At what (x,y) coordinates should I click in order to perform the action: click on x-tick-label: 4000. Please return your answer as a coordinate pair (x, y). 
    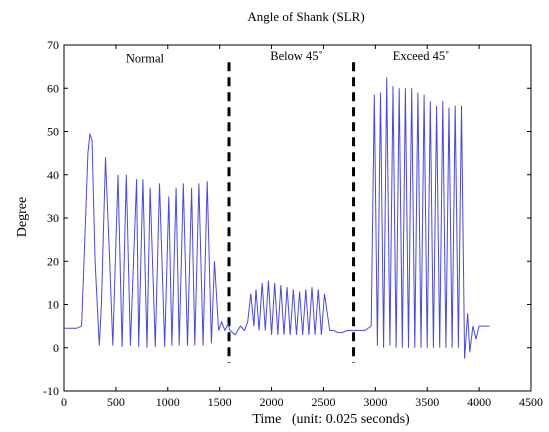
    Looking at the image, I should click on (479, 402).